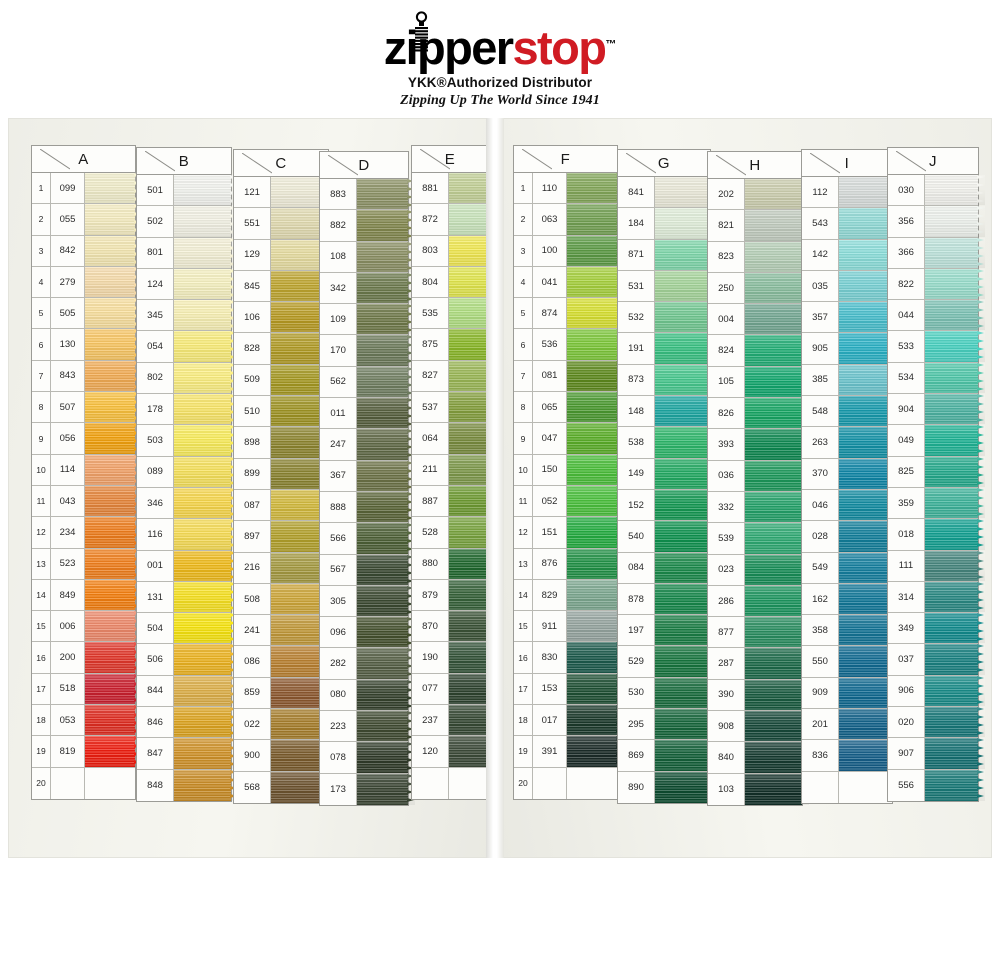 The height and width of the screenshot is (978, 1000). What do you see at coordinates (936, 191) in the screenshot?
I see `table-row: 030` at bounding box center [936, 191].